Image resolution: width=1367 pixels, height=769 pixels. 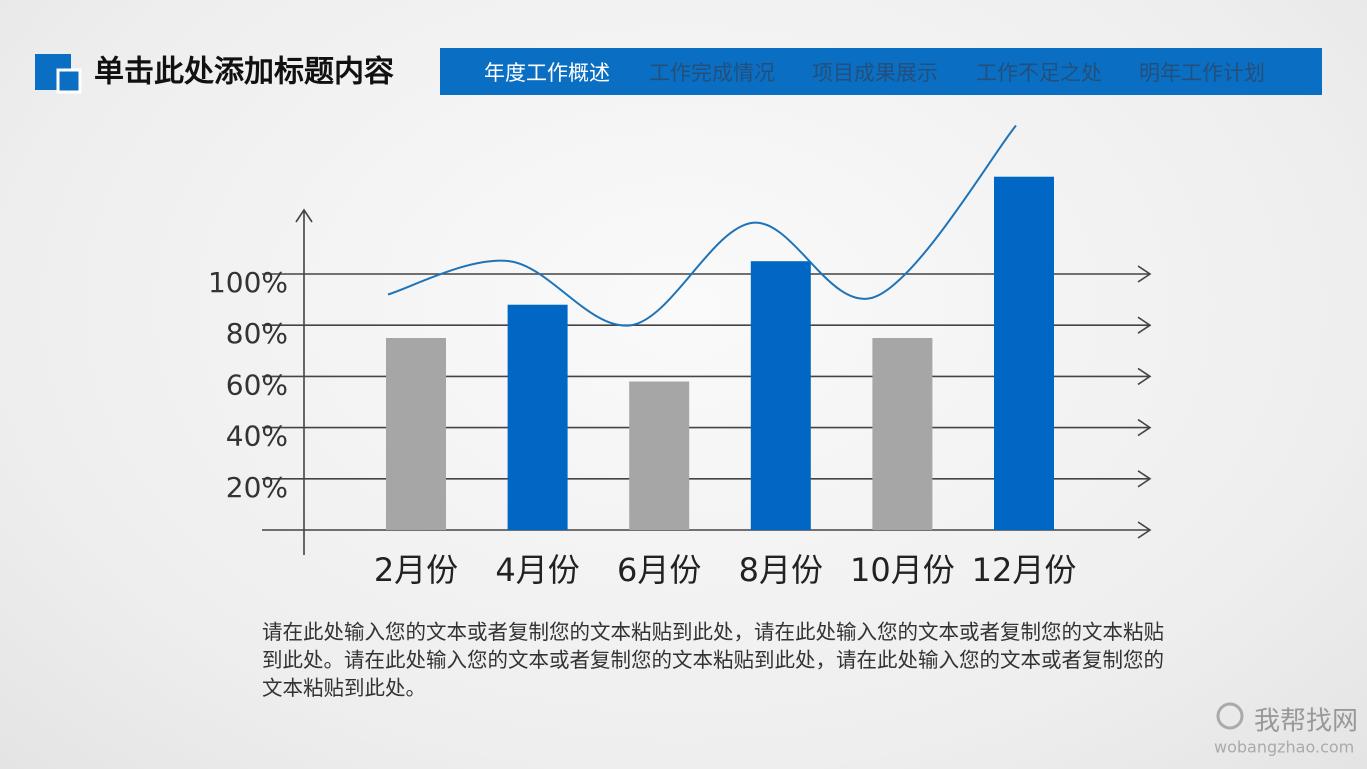 What do you see at coordinates (1284, 747) in the screenshot?
I see `watermark-url: wobangzhao.com` at bounding box center [1284, 747].